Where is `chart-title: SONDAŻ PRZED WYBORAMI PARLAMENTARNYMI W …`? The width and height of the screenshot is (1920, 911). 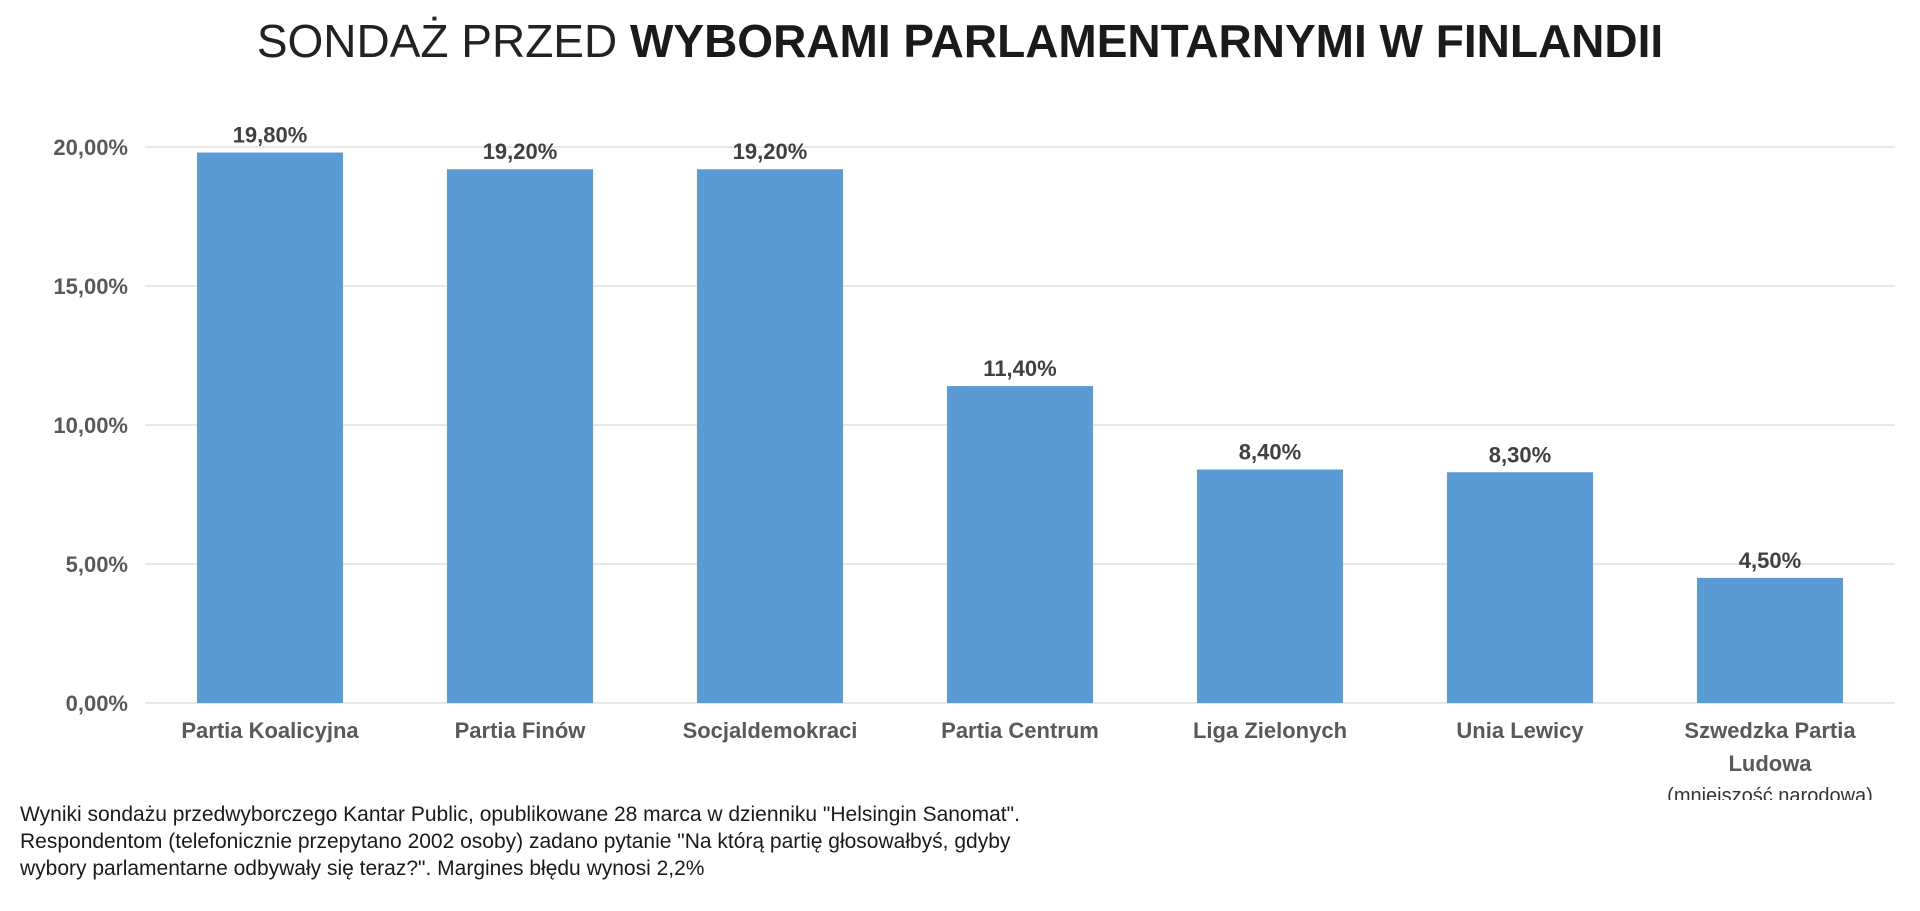 chart-title: SONDAŻ PRZED WYBORAMI PARLAMENTARNYMI W … is located at coordinates (960, 41).